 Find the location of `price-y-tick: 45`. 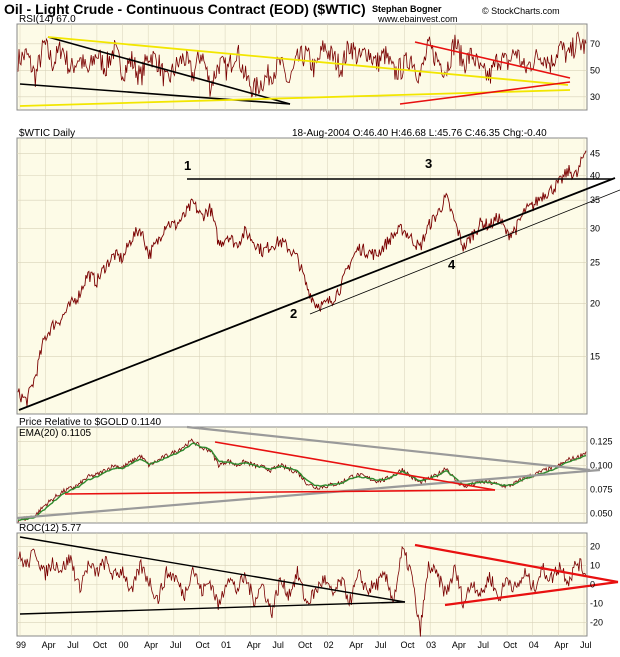

price-y-tick: 45 is located at coordinates (595, 154).